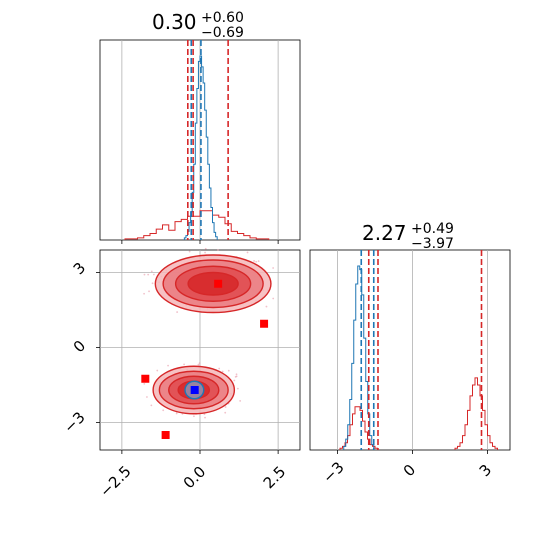 This screenshot has width=550, height=550. What do you see at coordinates (409, 470) in the screenshot?
I see `x-tick-label: 0` at bounding box center [409, 470].